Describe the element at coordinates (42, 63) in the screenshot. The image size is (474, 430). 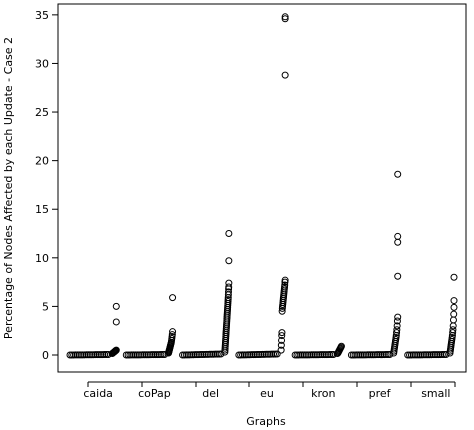
I see `y-tick-label-6: 30` at that location.